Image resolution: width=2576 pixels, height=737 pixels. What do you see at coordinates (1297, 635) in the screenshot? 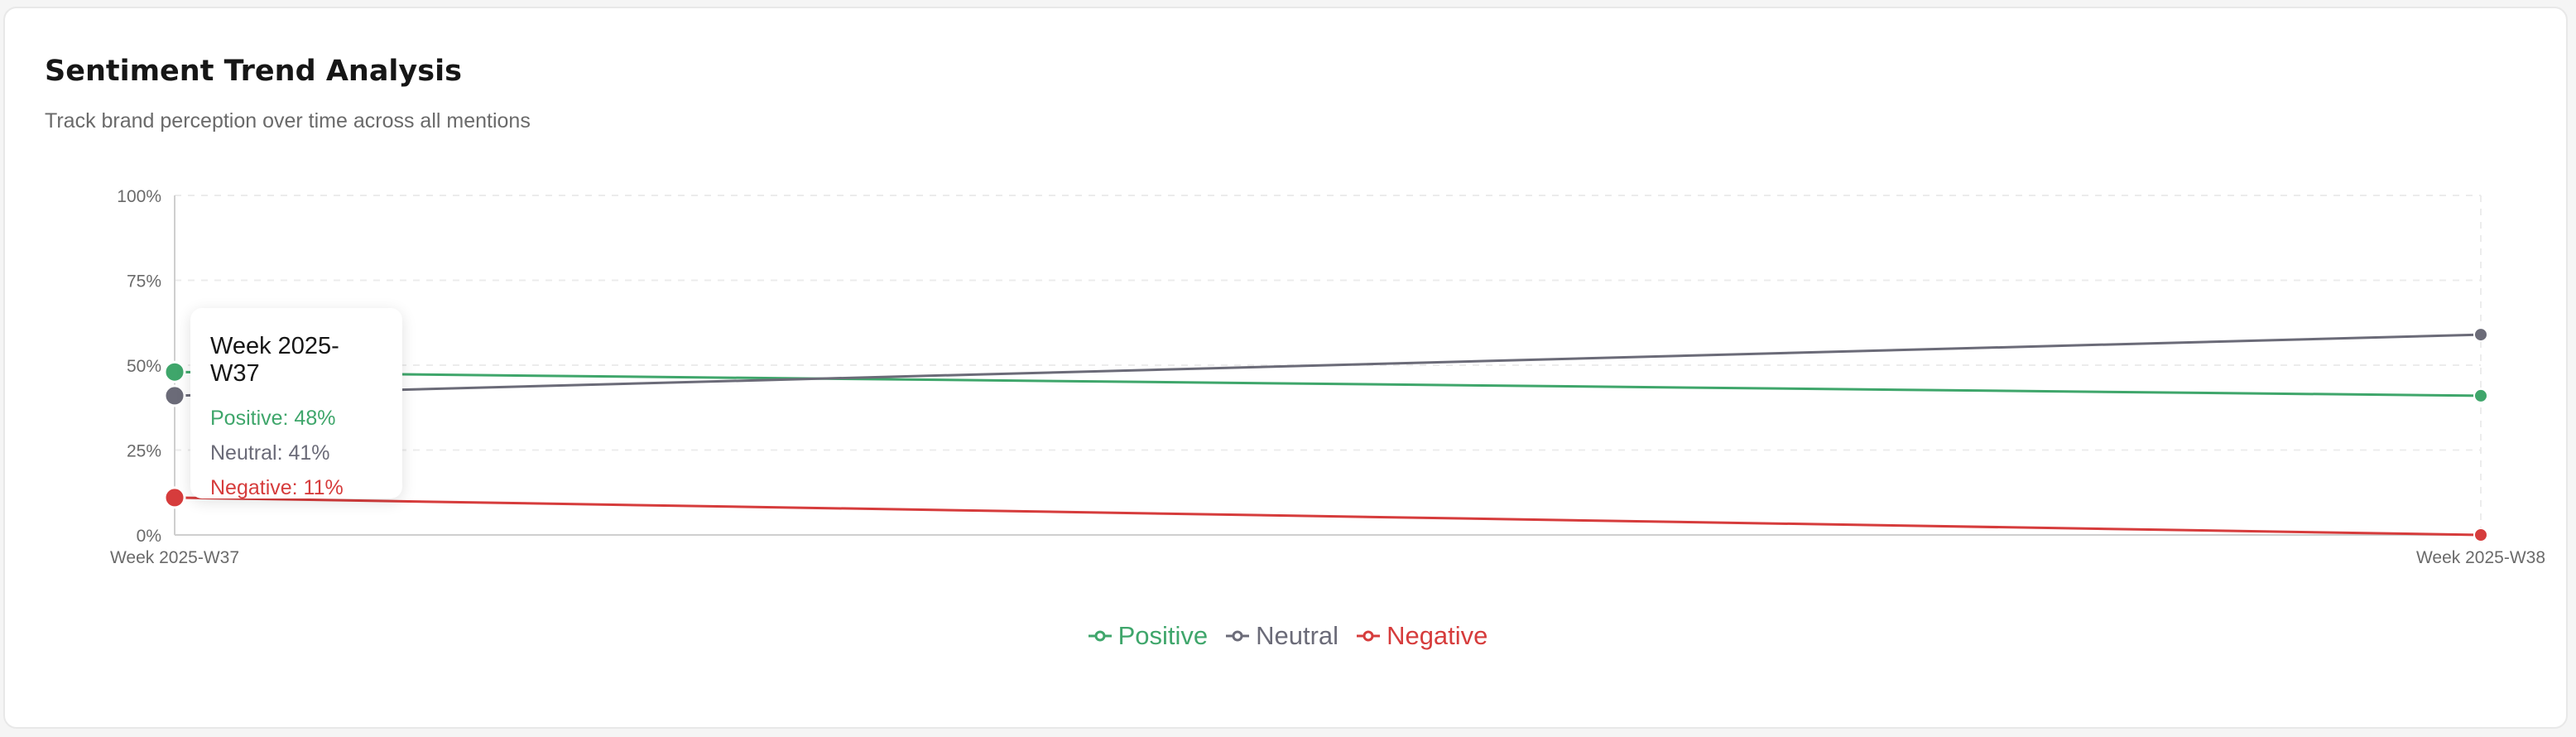
I see `legend-label-neutral: Neutral` at bounding box center [1297, 635].